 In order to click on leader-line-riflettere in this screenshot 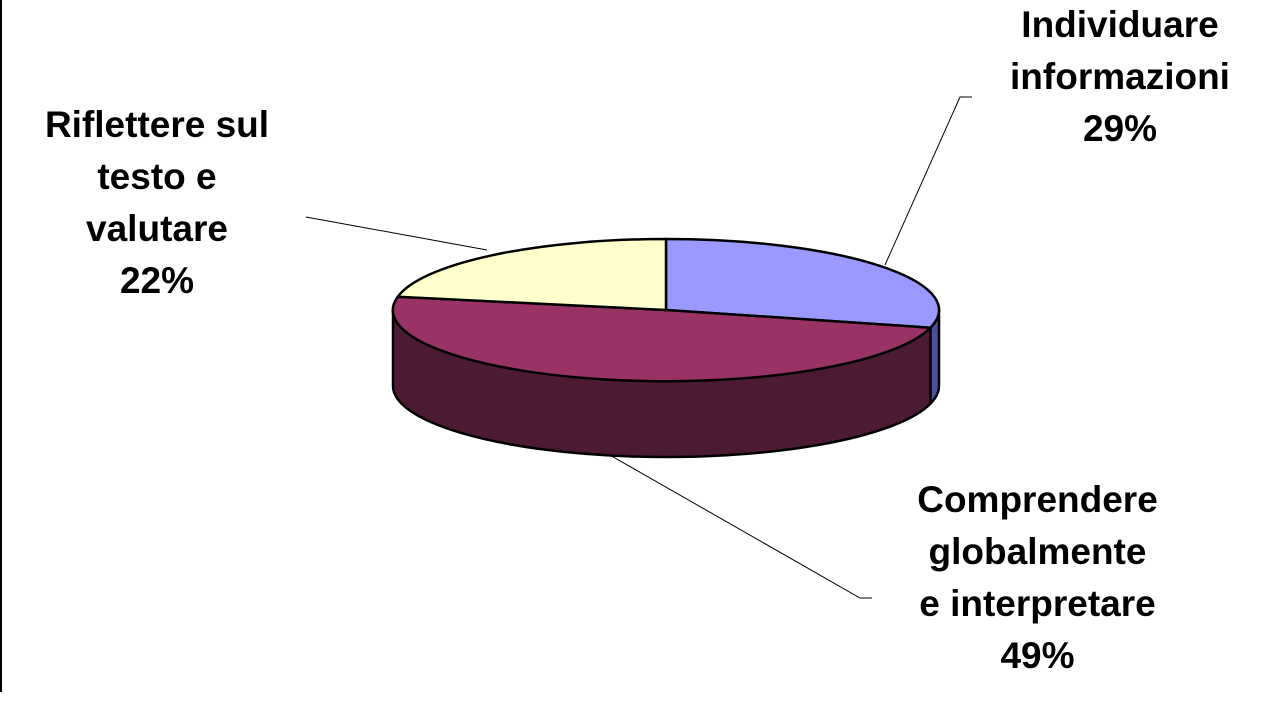, I will do `click(396, 233)`.